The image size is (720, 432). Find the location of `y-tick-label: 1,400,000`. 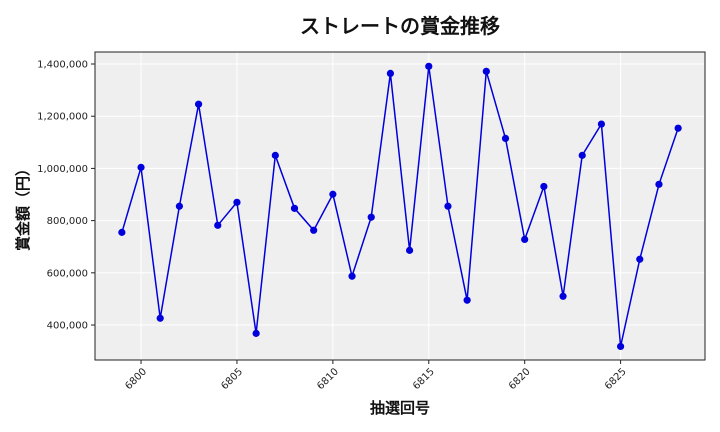

y-tick-label: 1,400,000 is located at coordinates (62, 65).